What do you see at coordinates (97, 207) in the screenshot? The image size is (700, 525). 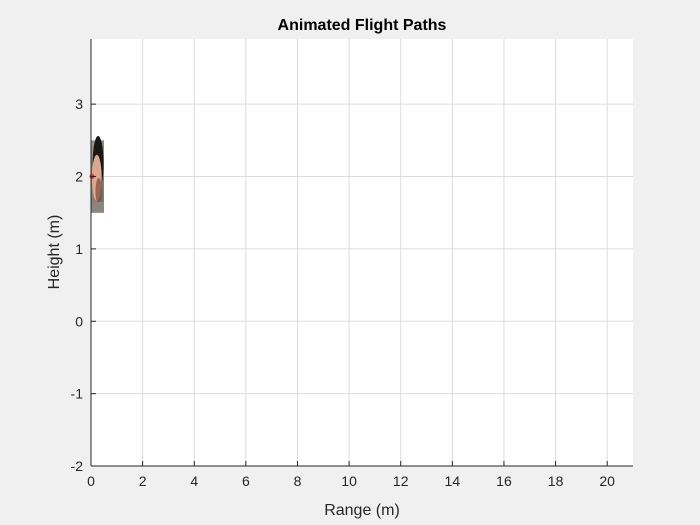 I see `photo-bottom` at bounding box center [97, 207].